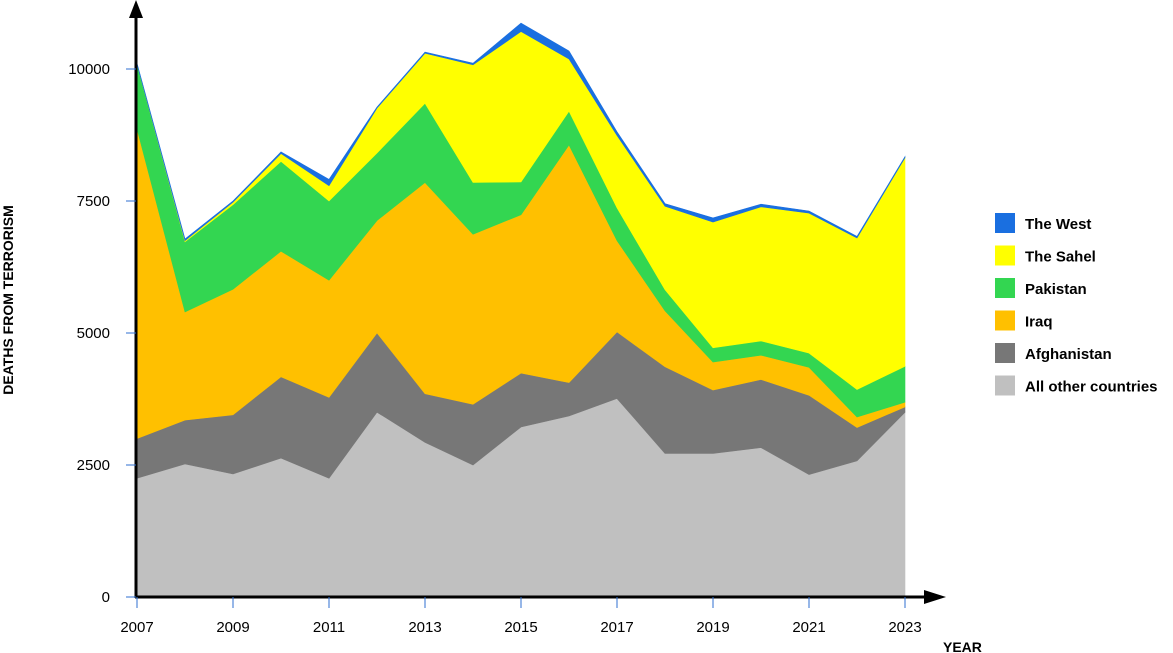 Image resolution: width=1173 pixels, height=653 pixels. Describe the element at coordinates (8, 300) in the screenshot. I see `y-axis-label: DEATHS FROM TERRORISM` at that location.